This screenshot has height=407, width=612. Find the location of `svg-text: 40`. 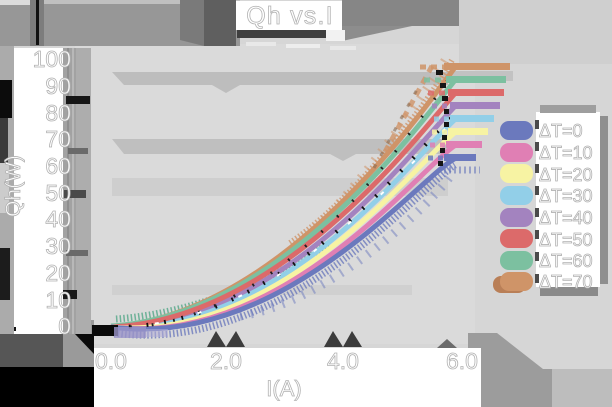

svg-text: 40 is located at coordinates (58, 219).